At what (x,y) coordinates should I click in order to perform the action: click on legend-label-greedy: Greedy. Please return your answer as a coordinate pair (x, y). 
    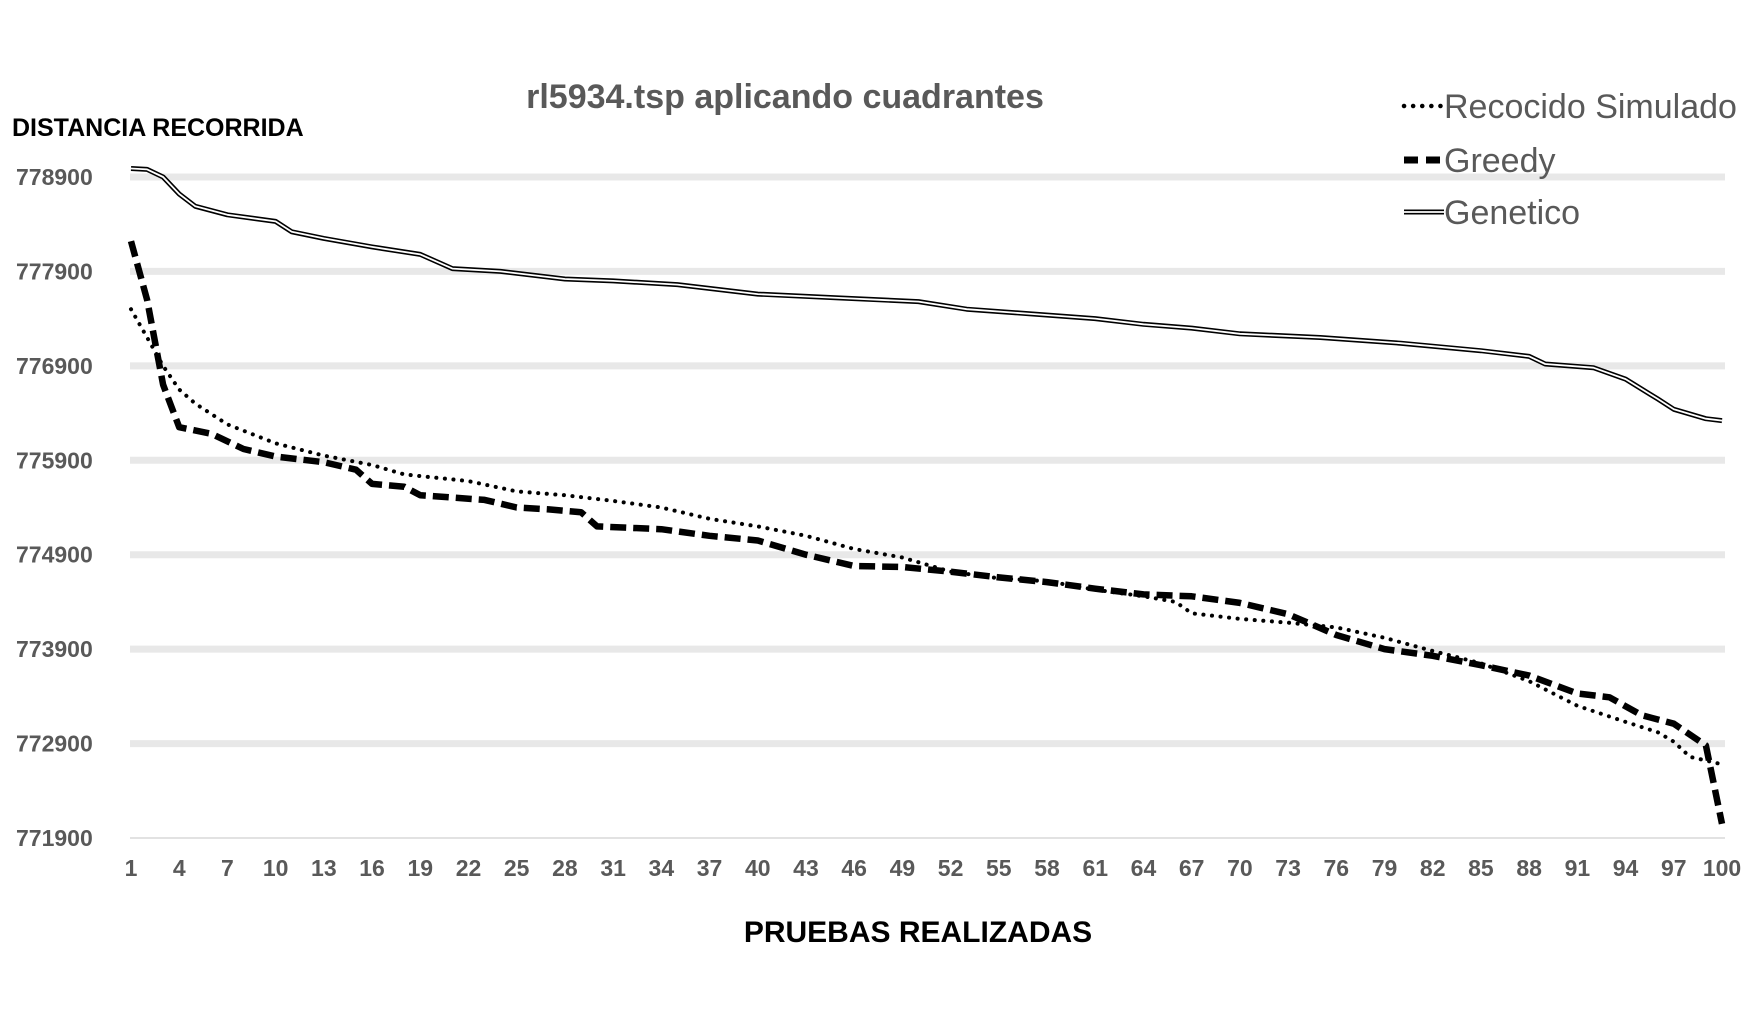
    Looking at the image, I should click on (1500, 161).